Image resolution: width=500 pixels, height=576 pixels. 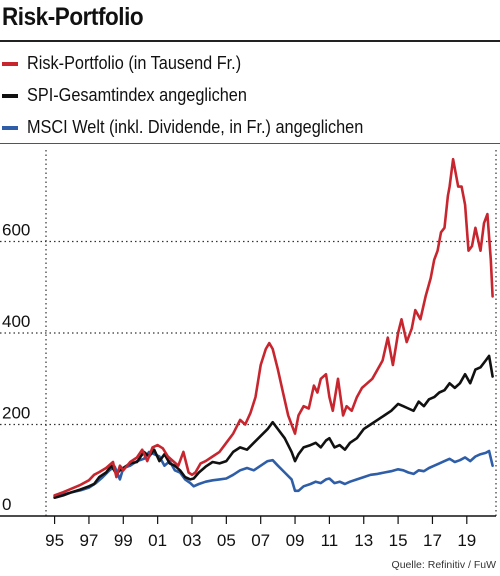 What do you see at coordinates (398, 540) in the screenshot?
I see `x-tick-label: 15` at bounding box center [398, 540].